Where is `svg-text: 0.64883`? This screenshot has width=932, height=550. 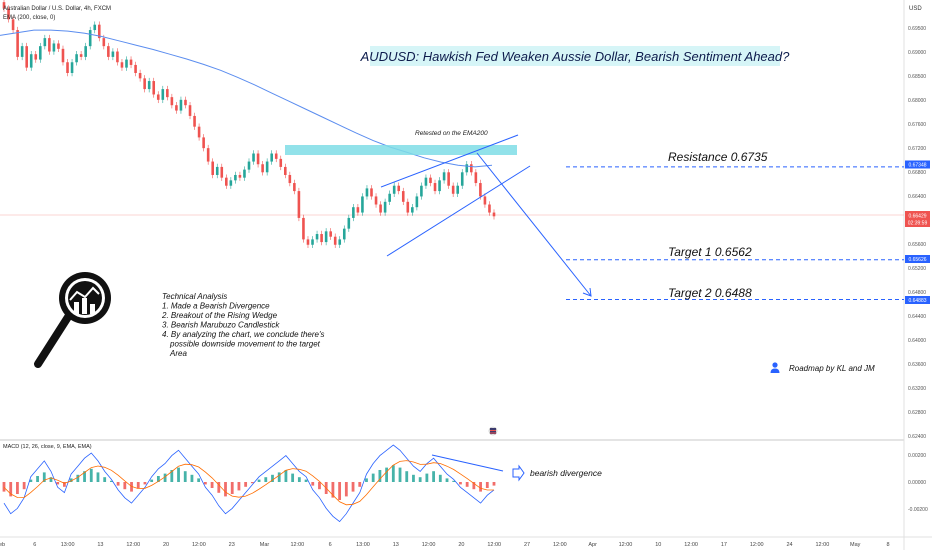
svg-text: 0.64883 is located at coordinates (917, 301).